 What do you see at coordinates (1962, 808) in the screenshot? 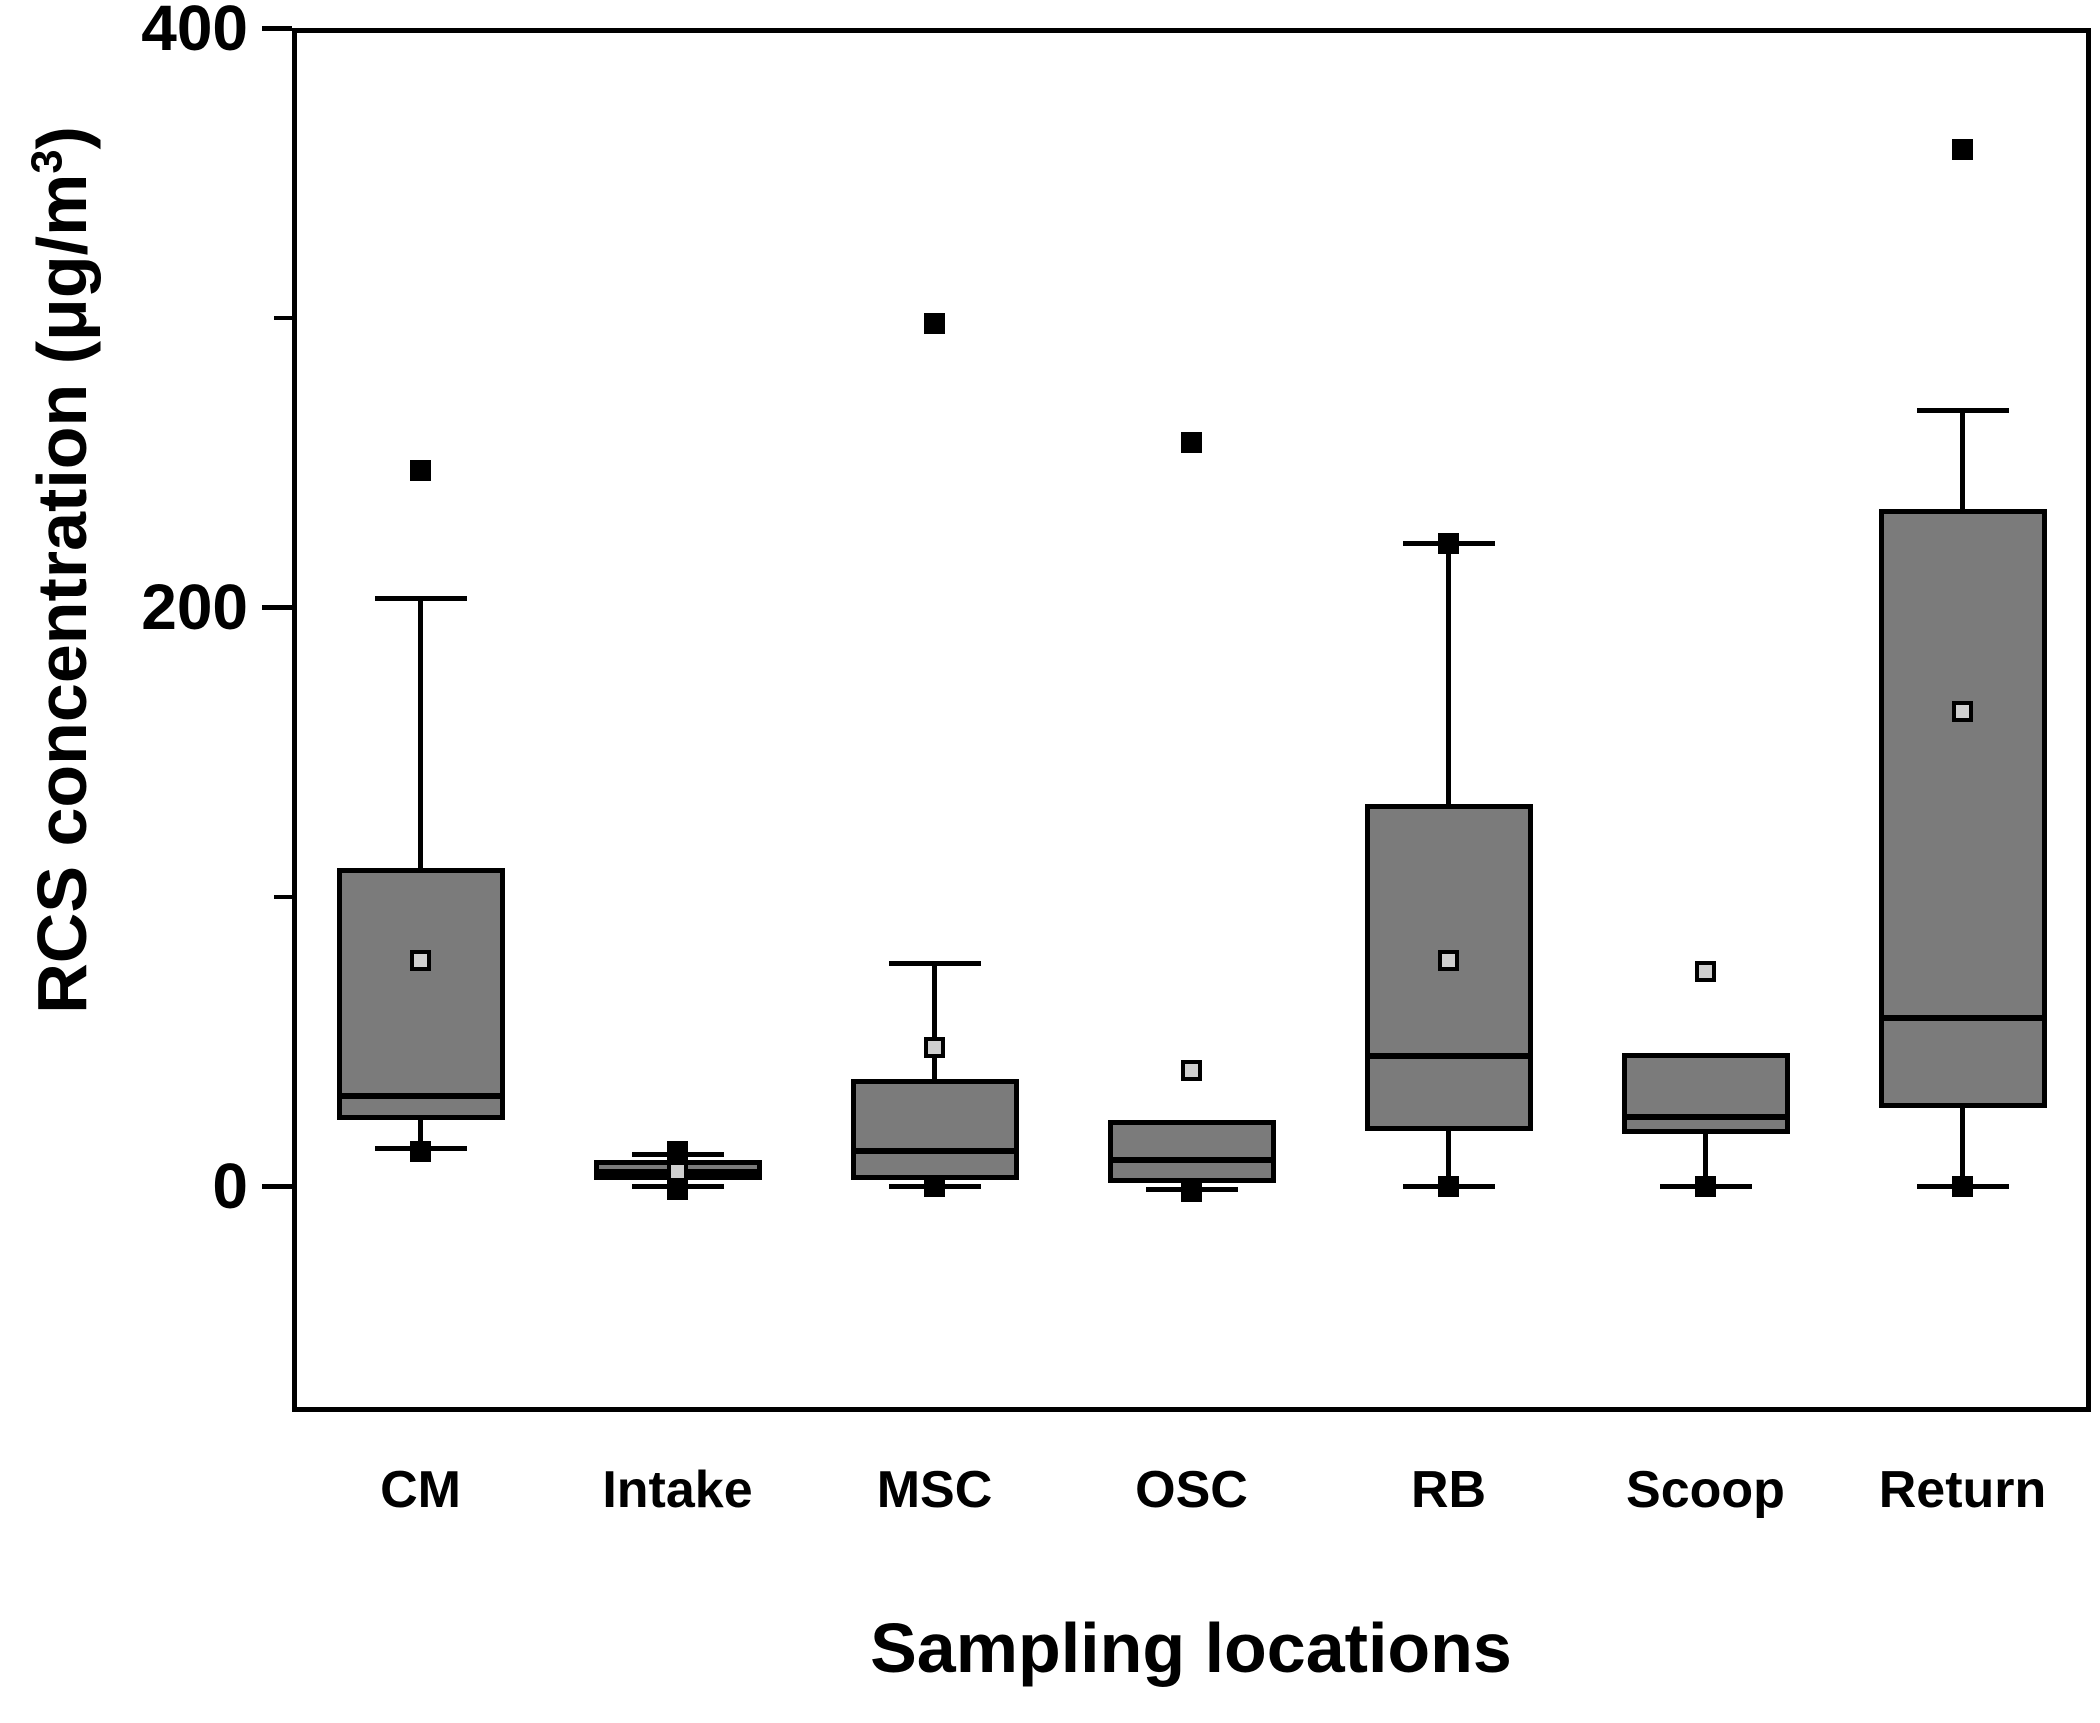
I see `box-body-Return` at bounding box center [1962, 808].